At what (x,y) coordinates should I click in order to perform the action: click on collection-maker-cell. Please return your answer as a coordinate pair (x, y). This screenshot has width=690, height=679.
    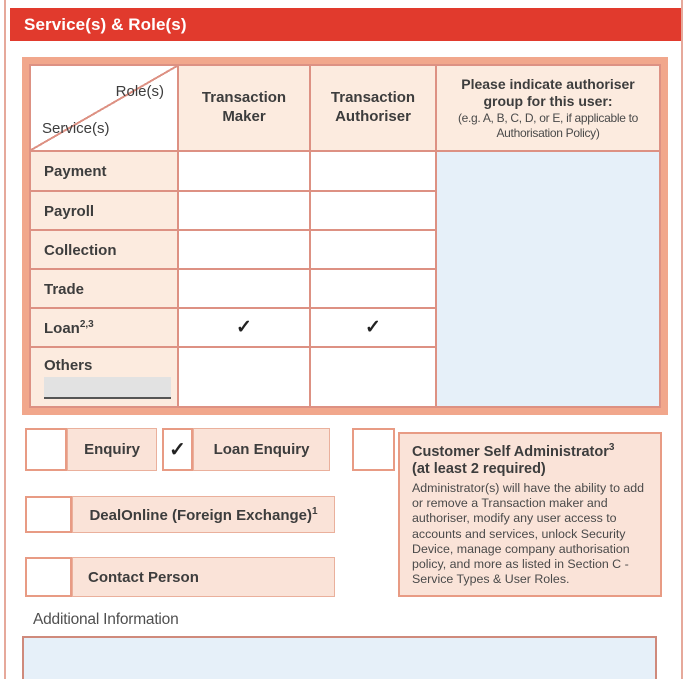
    Looking at the image, I should click on (244, 249).